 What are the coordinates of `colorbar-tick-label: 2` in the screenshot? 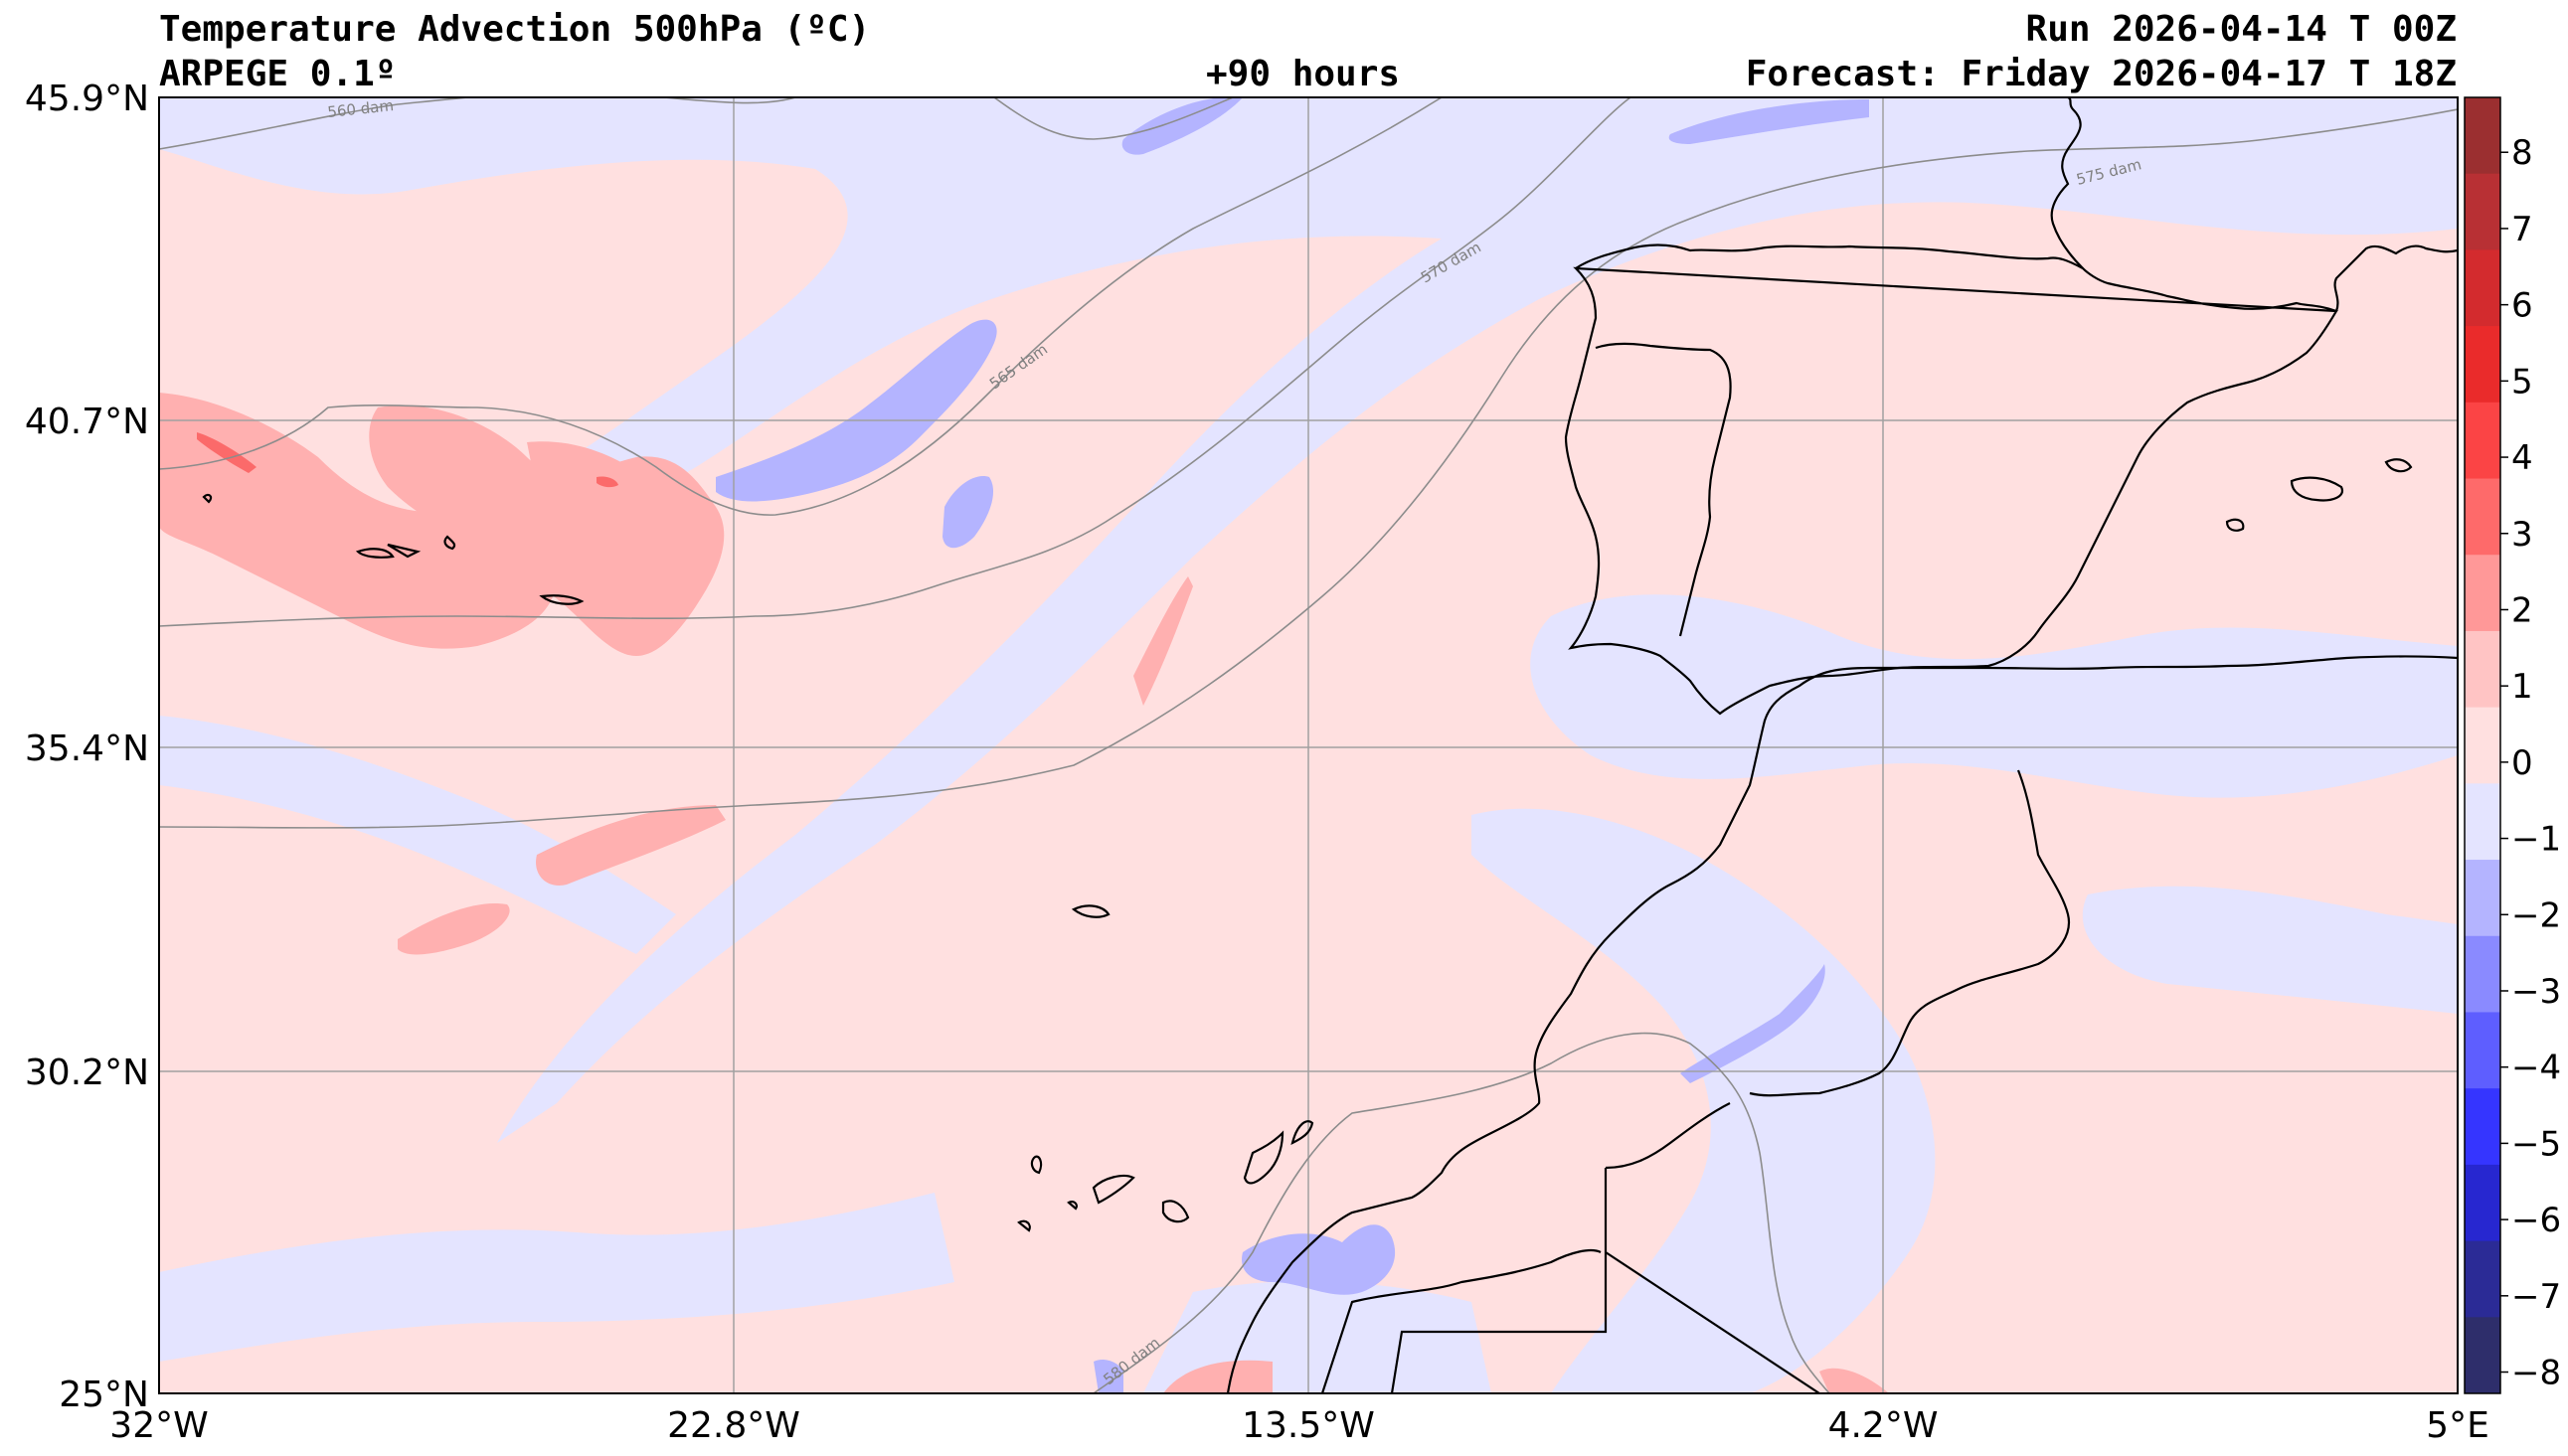 It's located at (2522, 610).